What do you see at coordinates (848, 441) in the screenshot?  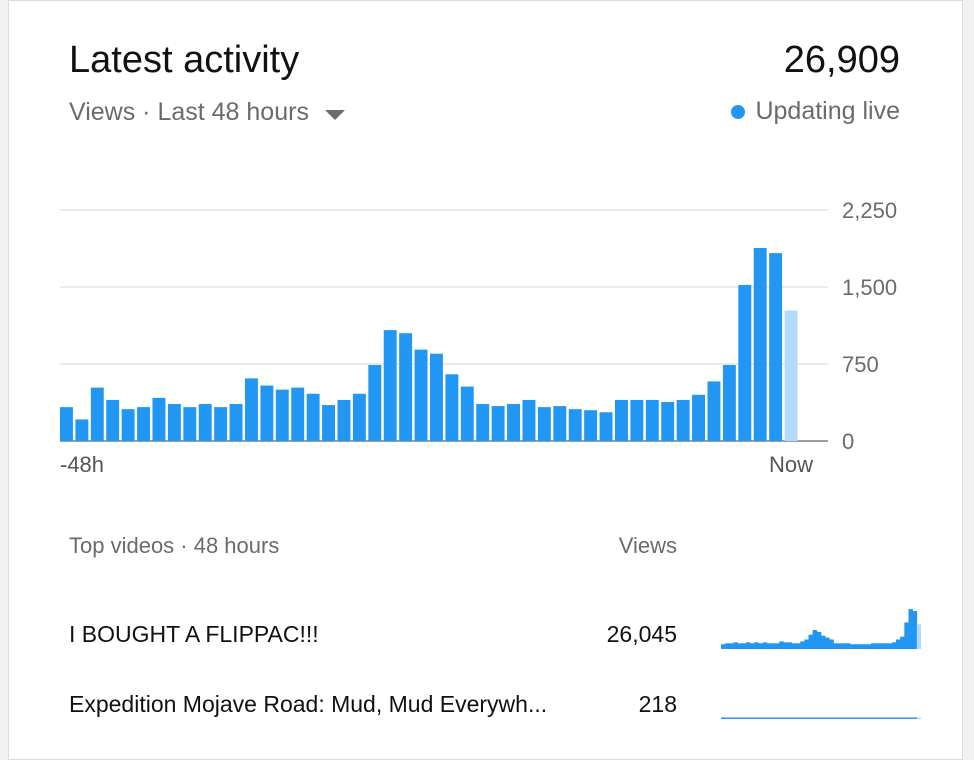 I see `y-tick-label: 0` at bounding box center [848, 441].